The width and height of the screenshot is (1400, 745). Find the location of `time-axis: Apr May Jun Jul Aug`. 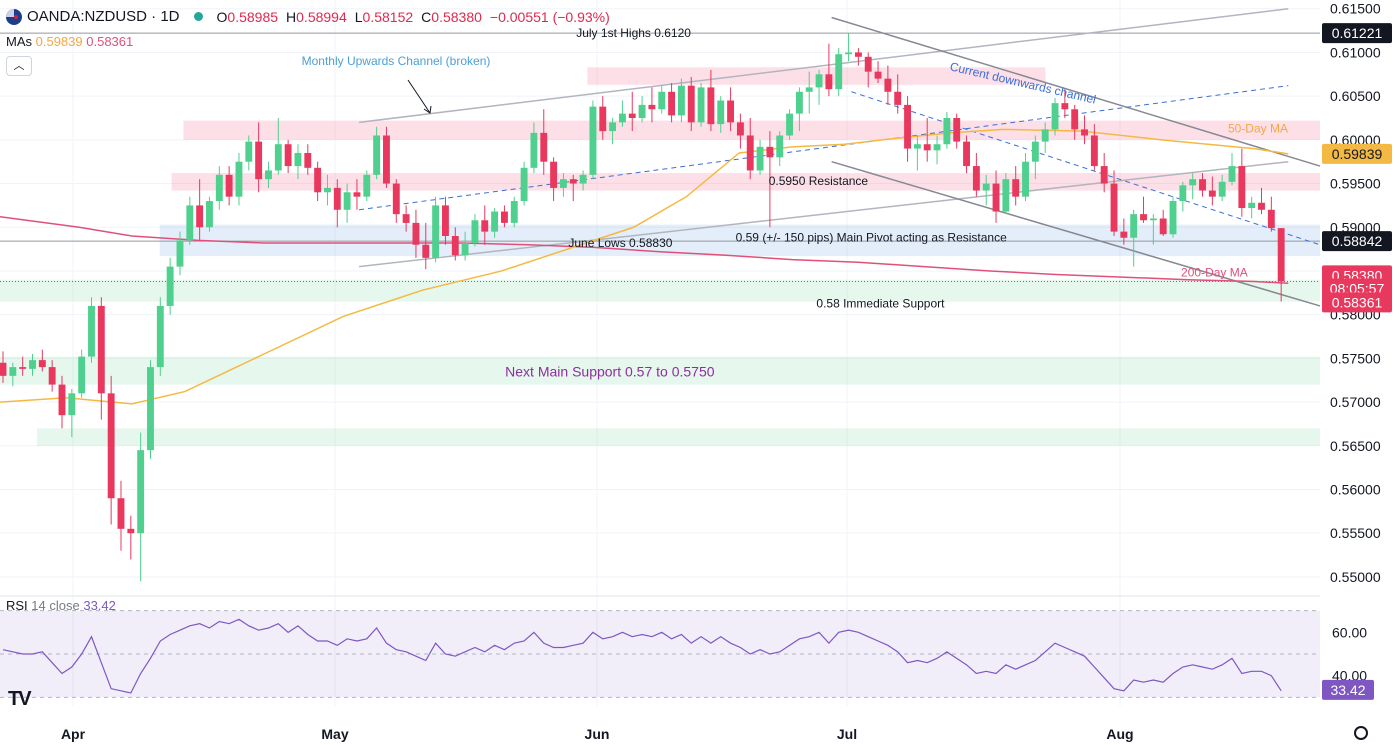

time-axis: Apr May Jun Jul Aug is located at coordinates (597, 734).